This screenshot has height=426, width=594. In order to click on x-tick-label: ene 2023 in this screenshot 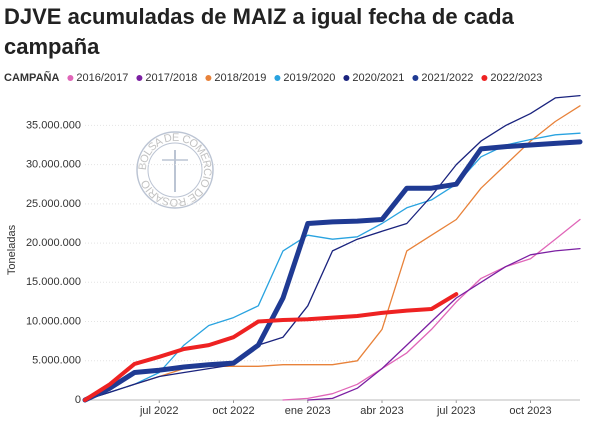, I will do `click(308, 411)`.